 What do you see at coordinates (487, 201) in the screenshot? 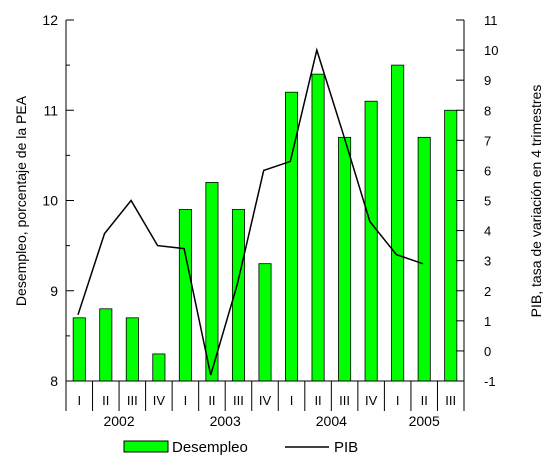
I see `y2-tick-label: 5` at bounding box center [487, 201].